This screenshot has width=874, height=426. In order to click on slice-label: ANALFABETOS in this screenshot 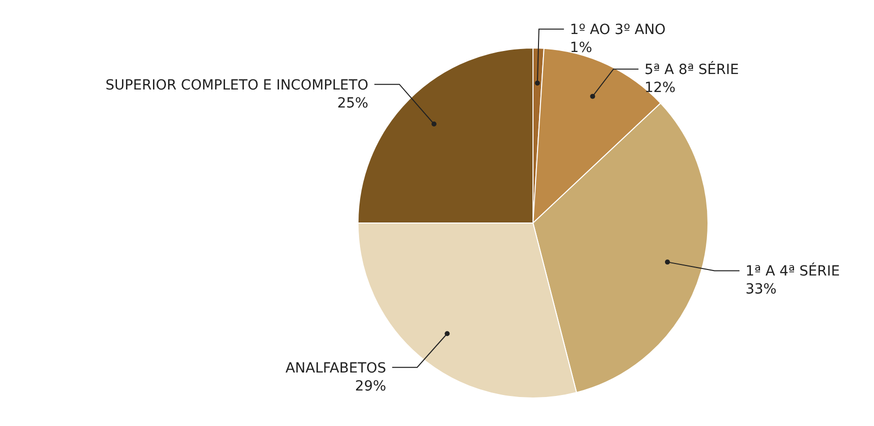, I will do `click(335, 368)`.